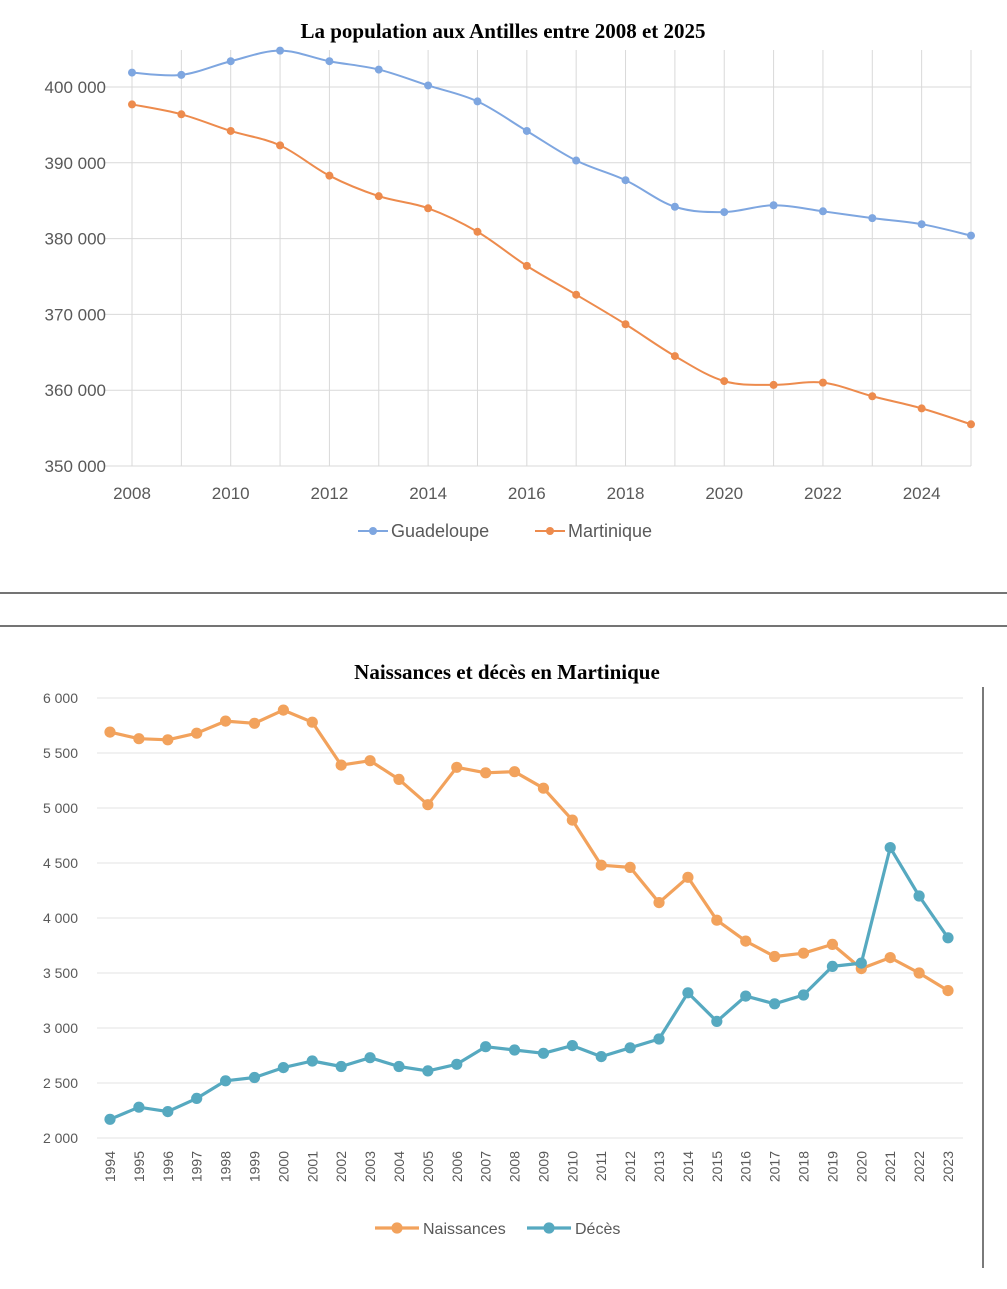 The image size is (1007, 1289). What do you see at coordinates (724, 493) in the screenshot?
I see `x-tick-label: 2020` at bounding box center [724, 493].